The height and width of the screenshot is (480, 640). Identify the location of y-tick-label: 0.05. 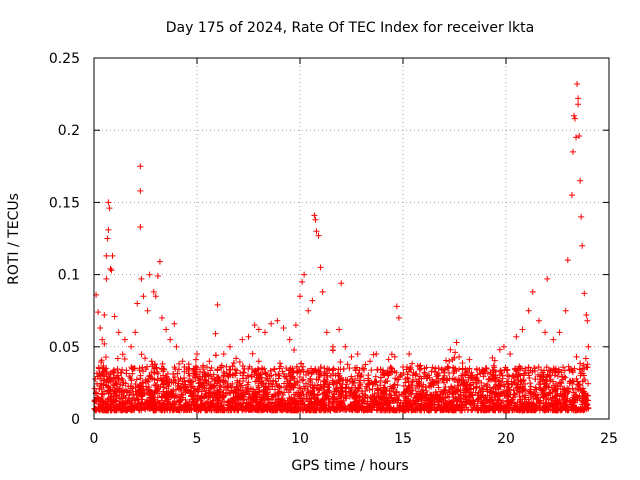
(64, 348).